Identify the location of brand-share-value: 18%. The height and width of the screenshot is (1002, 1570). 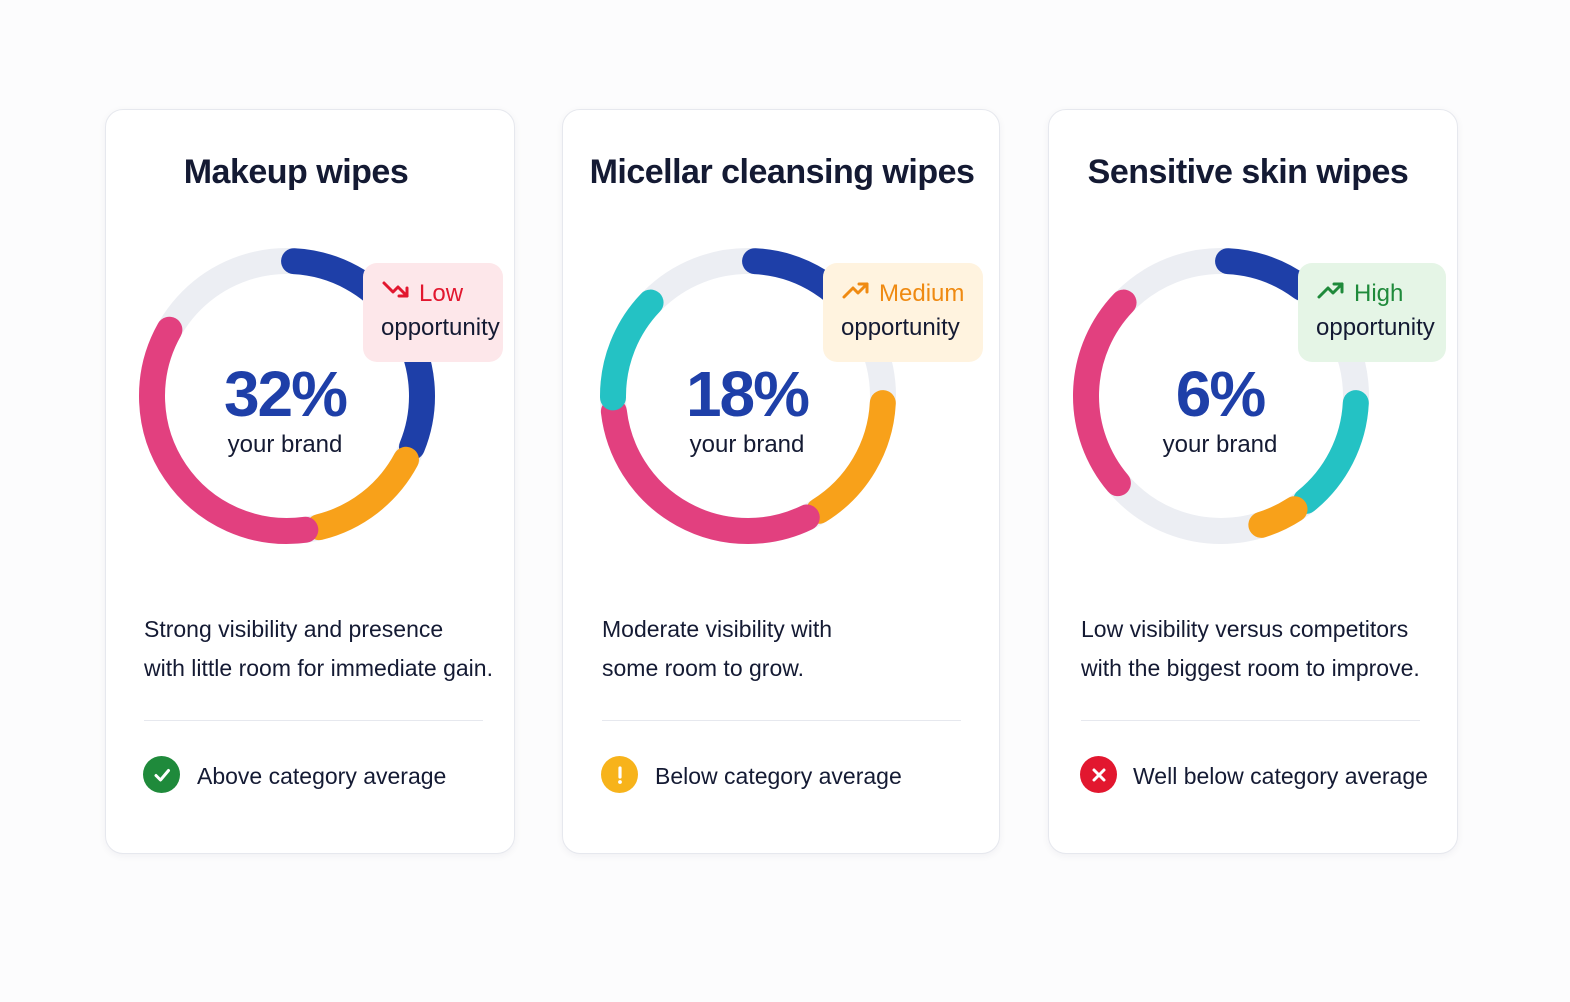
(747, 394).